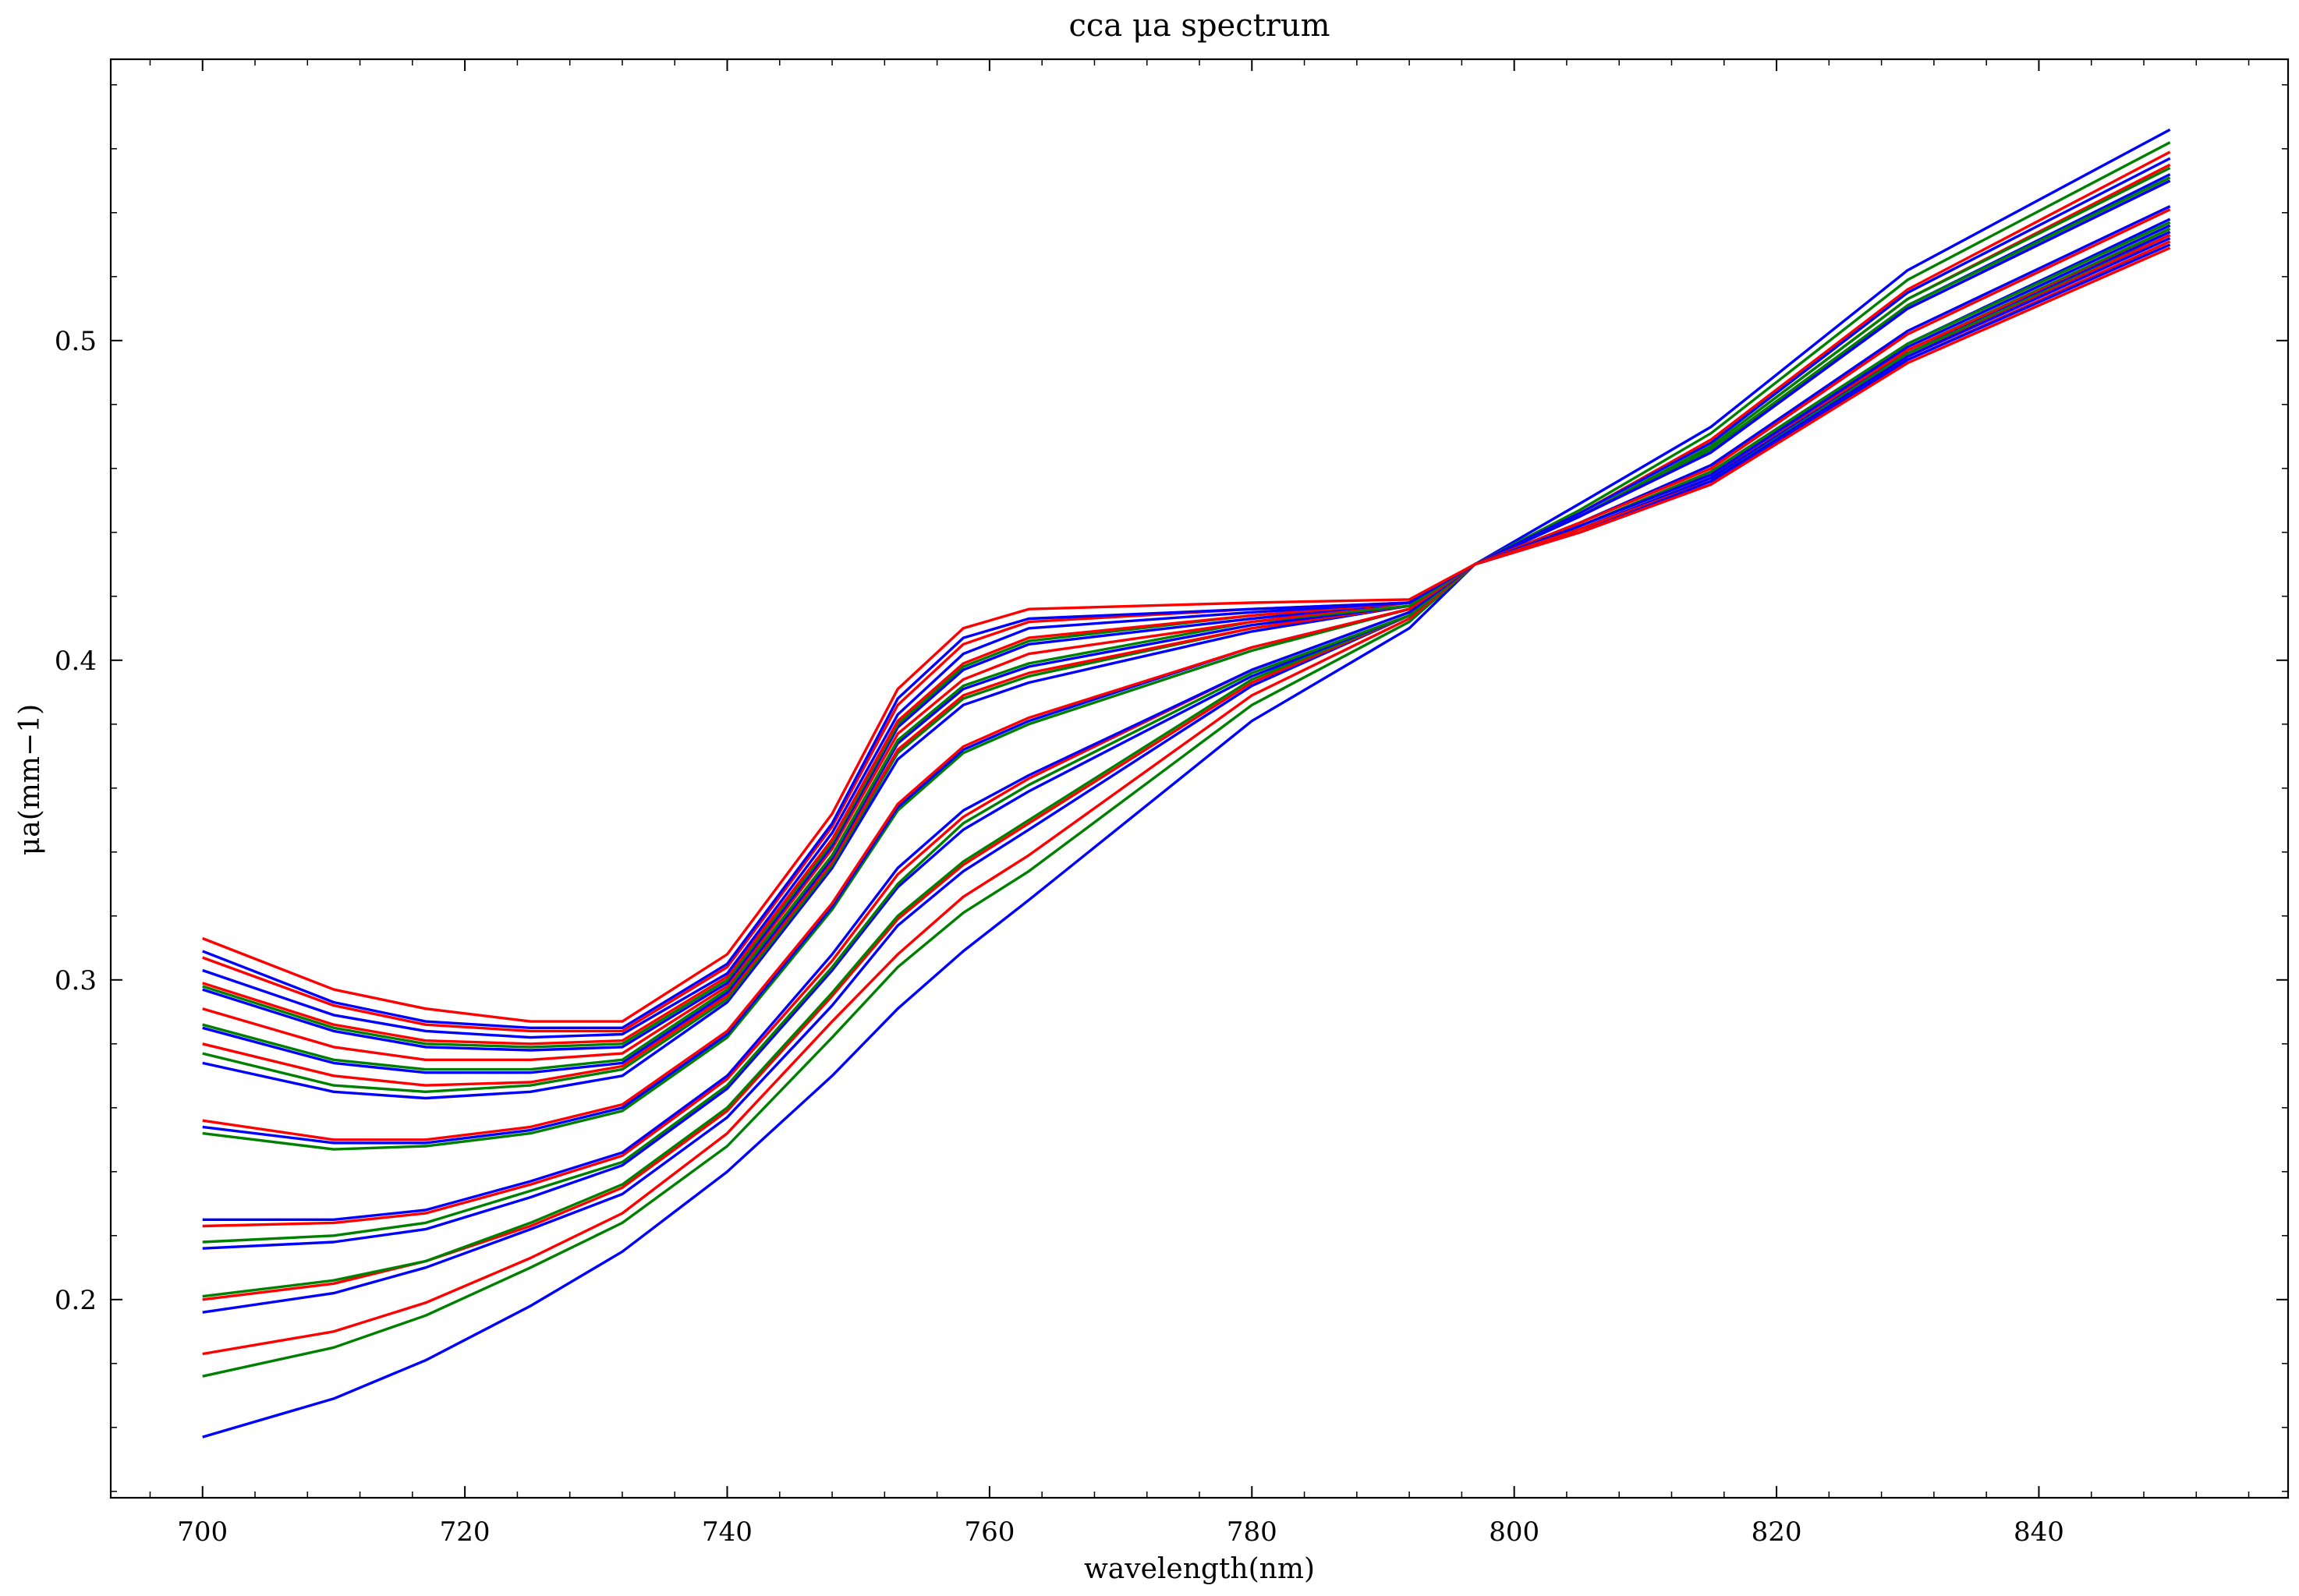 This screenshot has height=1596, width=2299. I want to click on y-tick-label: 0.2, so click(76, 1300).